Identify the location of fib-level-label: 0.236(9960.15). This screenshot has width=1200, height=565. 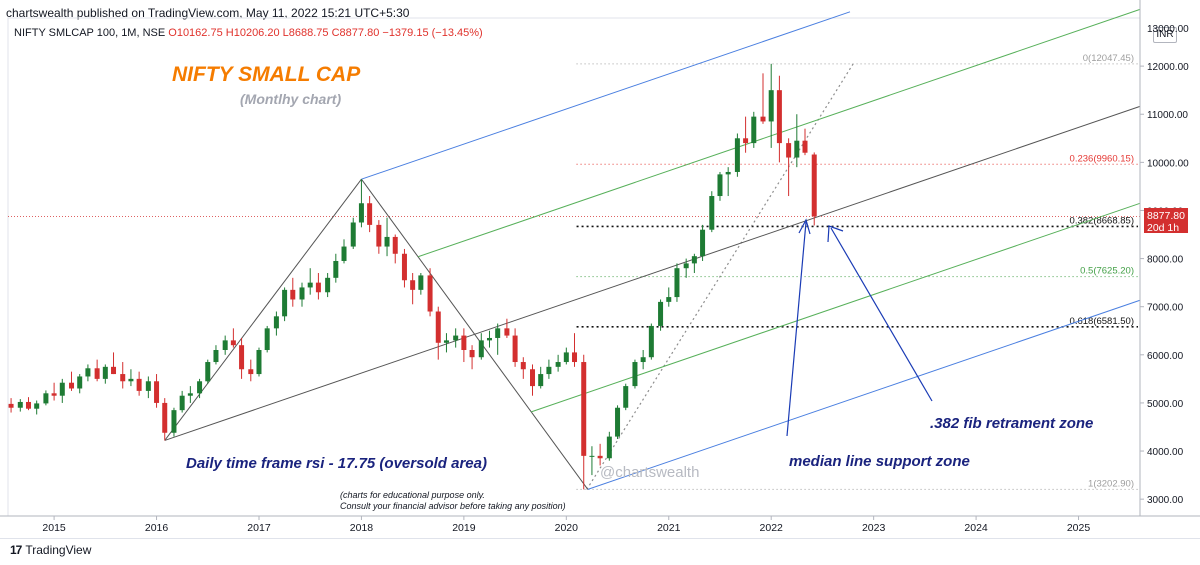
(1102, 158).